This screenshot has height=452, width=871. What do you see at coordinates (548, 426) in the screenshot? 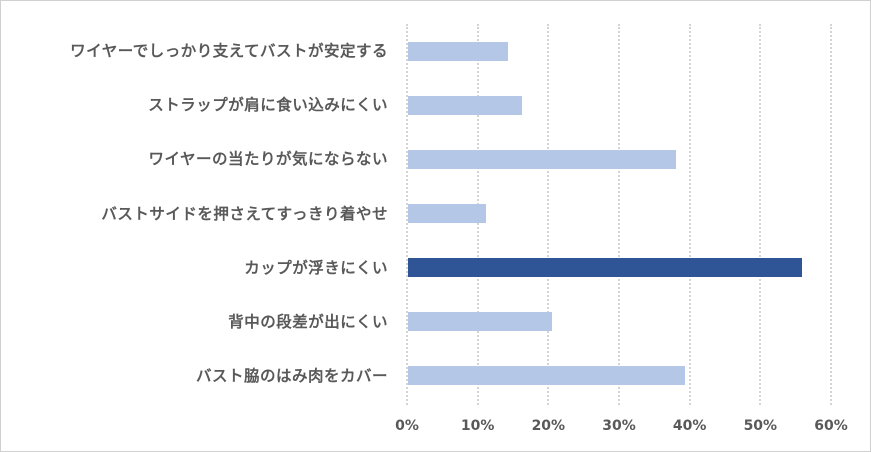
I see `x-tick-label: 20%` at bounding box center [548, 426].